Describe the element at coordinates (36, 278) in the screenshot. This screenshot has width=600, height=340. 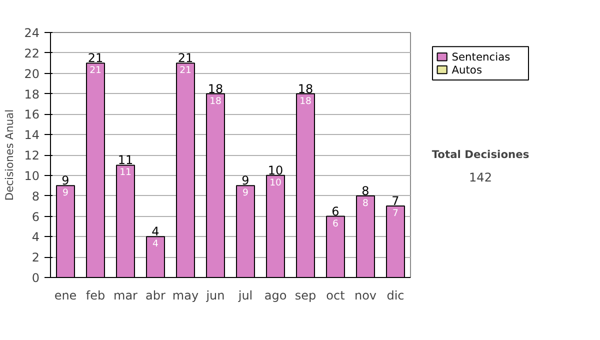
I see `y-tick-label: 0` at that location.